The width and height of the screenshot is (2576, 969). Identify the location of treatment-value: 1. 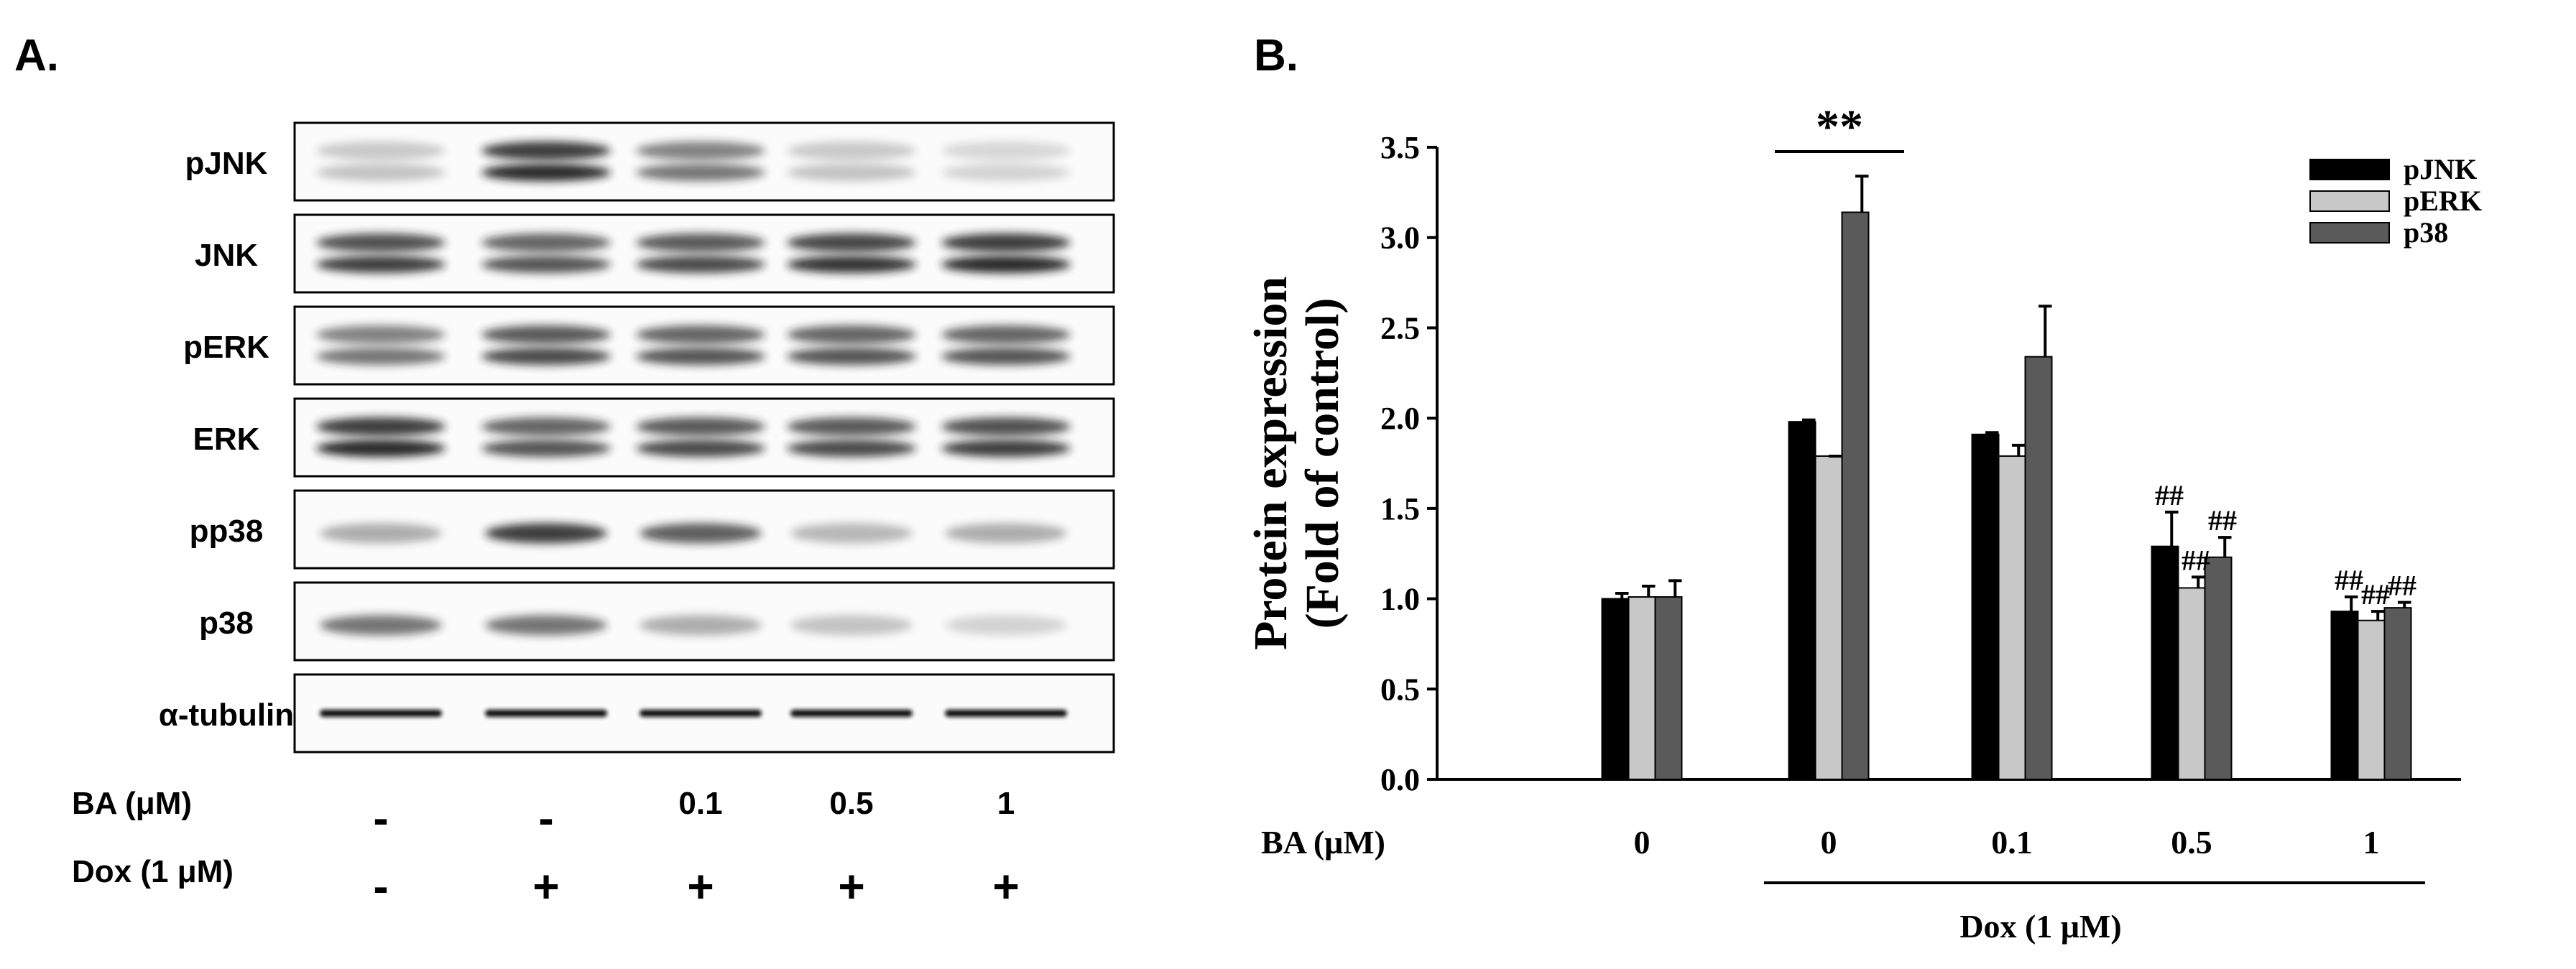
(1006, 803).